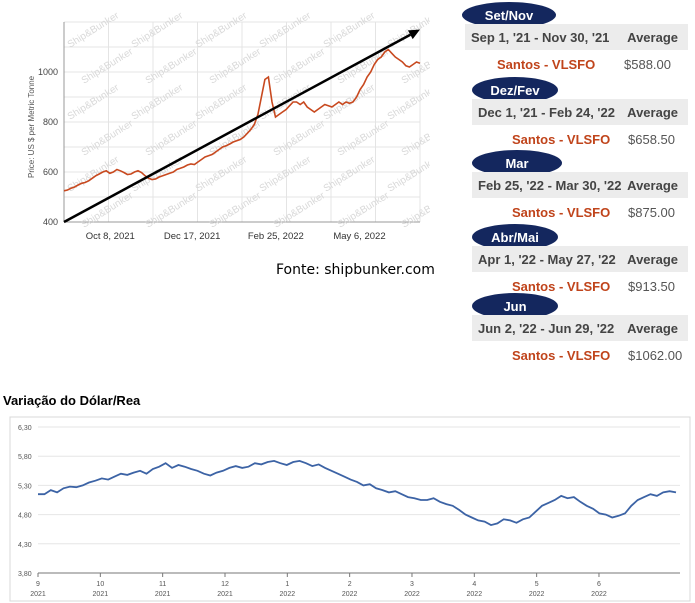  What do you see at coordinates (651, 286) in the screenshot?
I see `average-price: $913.50` at bounding box center [651, 286].